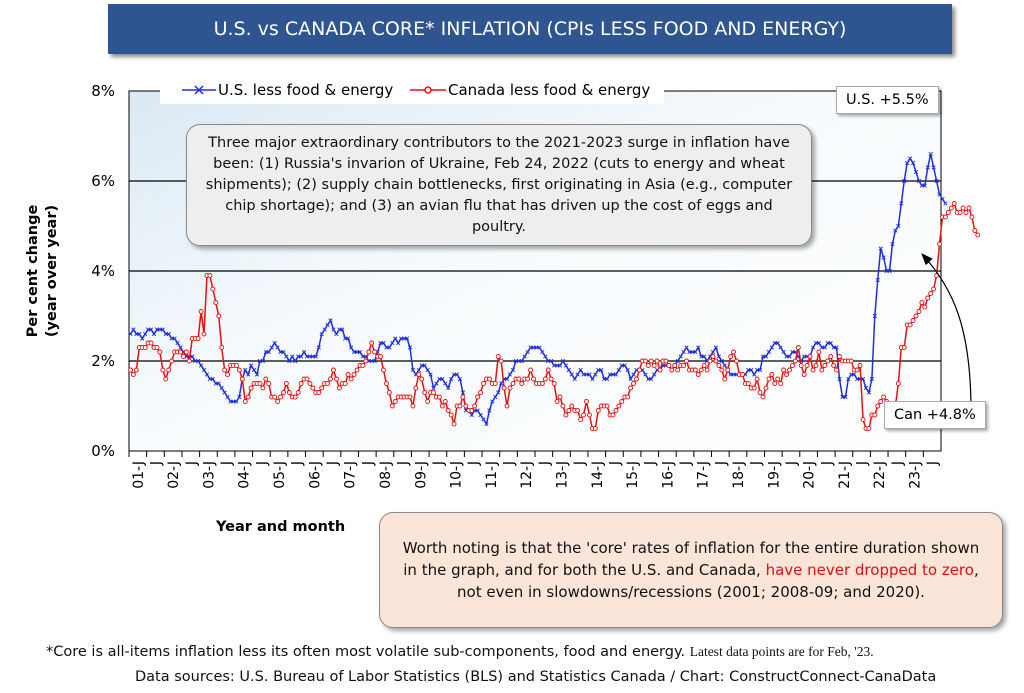 The width and height of the screenshot is (1024, 693). I want to click on y-tick-label: 2%, so click(103, 361).